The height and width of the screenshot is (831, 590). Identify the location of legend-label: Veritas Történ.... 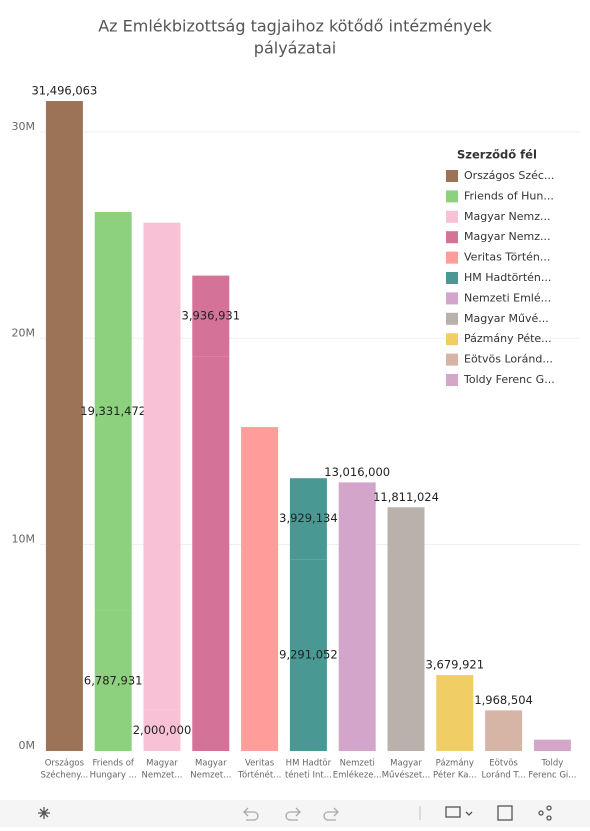
(507, 257).